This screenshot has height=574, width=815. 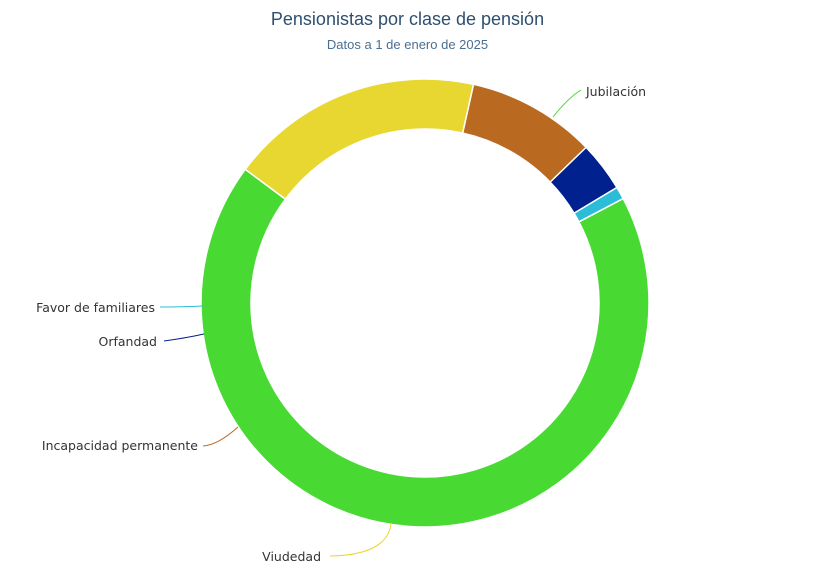 I want to click on label-orfandad: Orfandad, so click(x=128, y=341).